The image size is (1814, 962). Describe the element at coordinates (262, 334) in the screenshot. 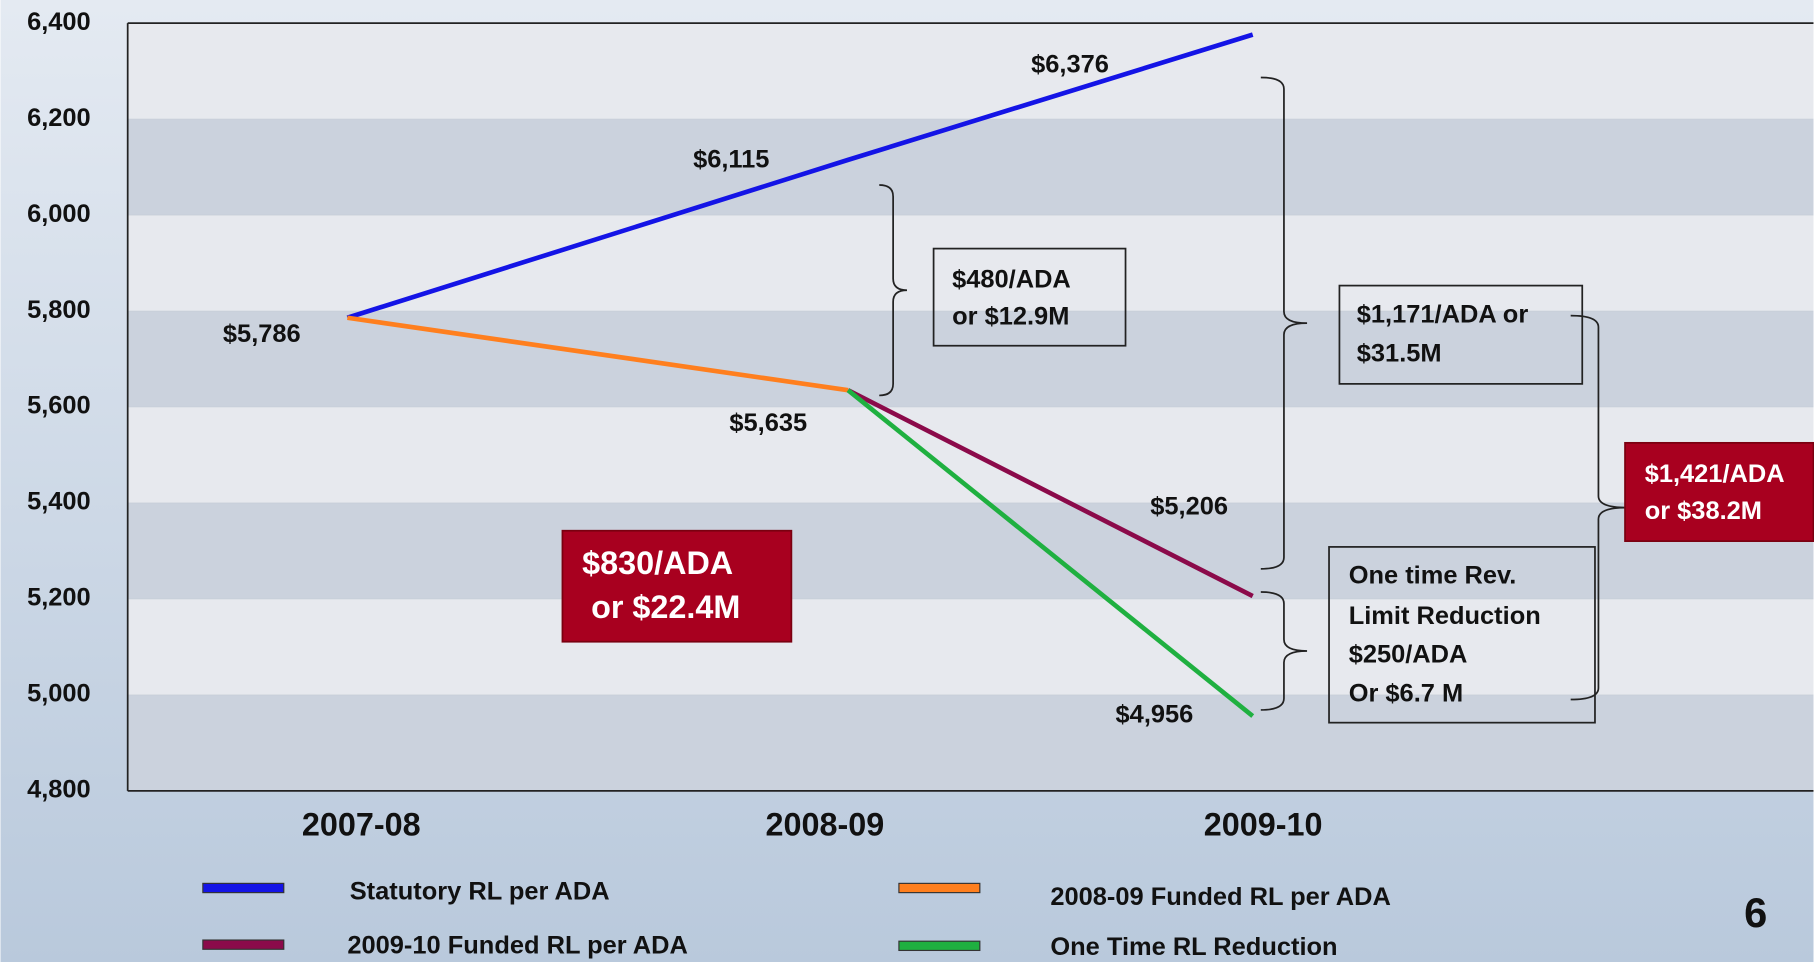

I see `data-label: $5,786` at that location.